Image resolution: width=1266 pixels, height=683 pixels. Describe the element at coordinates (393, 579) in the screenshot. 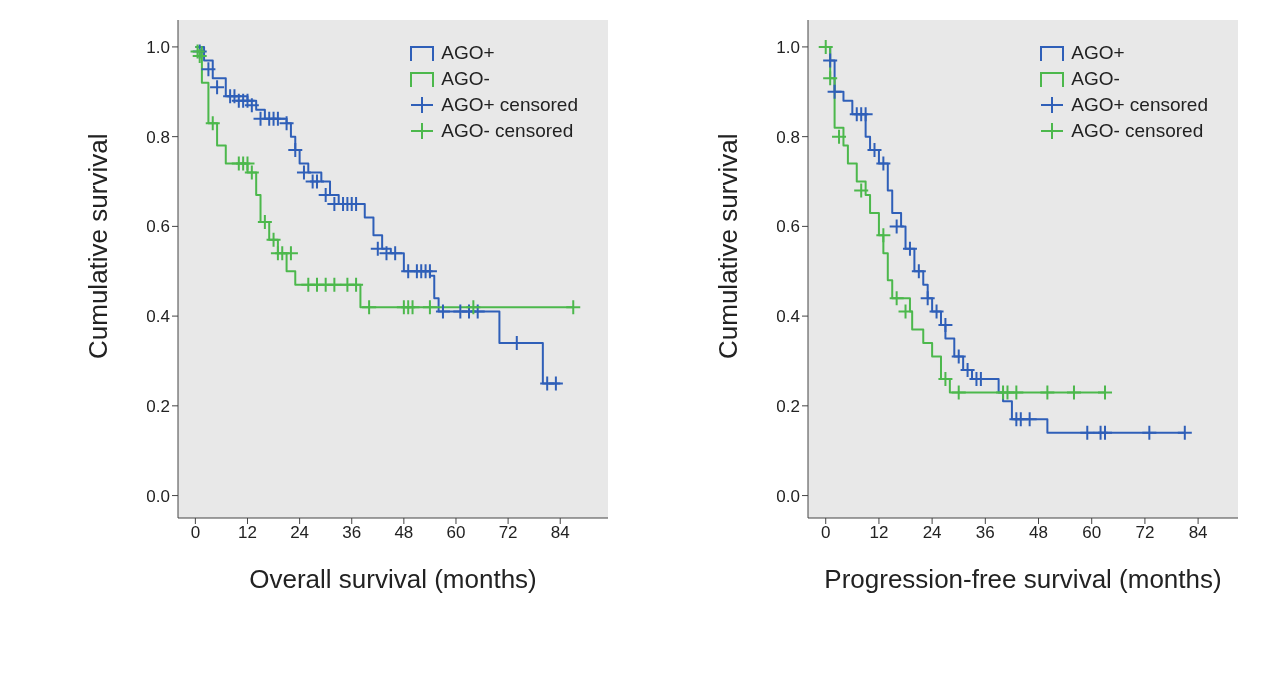

I see `x-axis-title: Overall survival (months)` at that location.